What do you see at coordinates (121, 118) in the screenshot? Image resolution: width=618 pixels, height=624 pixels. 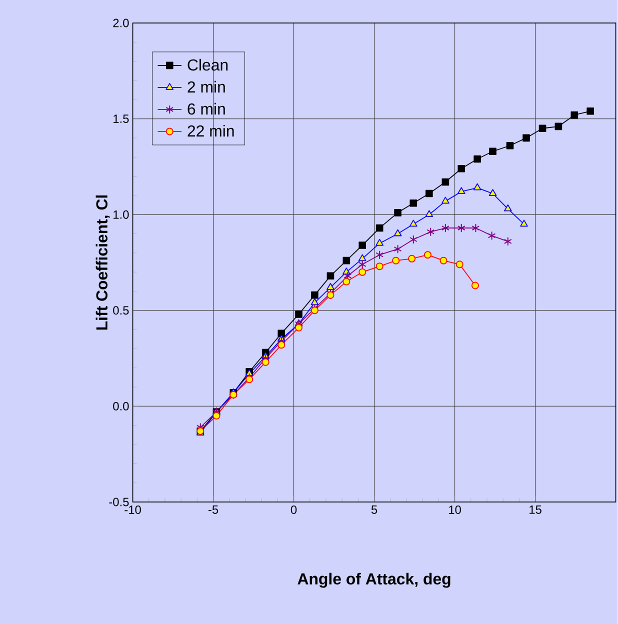 I see `y-tick-label: 1.5` at bounding box center [121, 118].